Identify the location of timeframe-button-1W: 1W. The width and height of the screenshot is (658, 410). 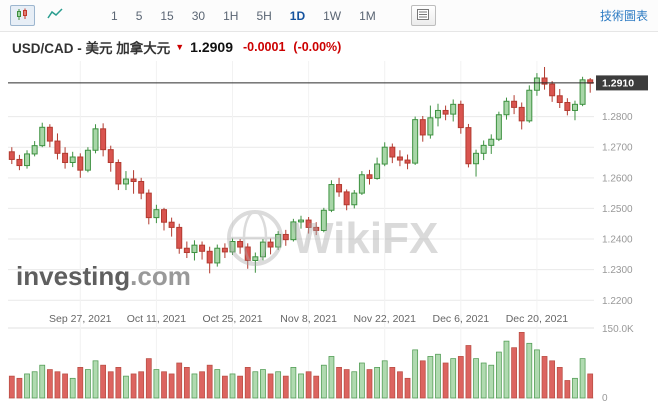
(332, 15).